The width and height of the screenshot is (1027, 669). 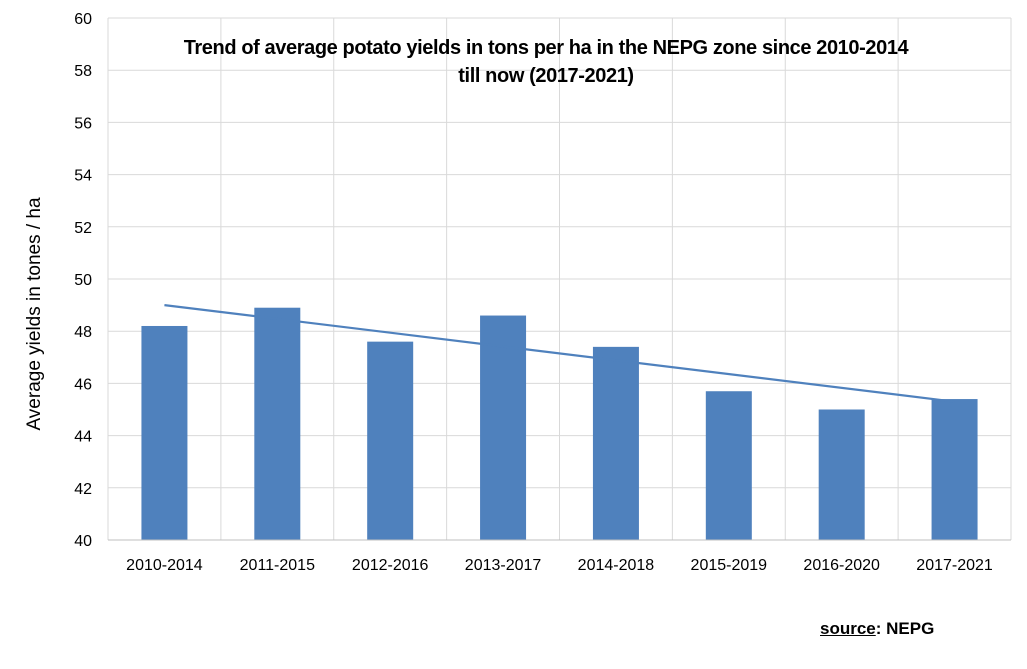 I want to click on y-tick-label: 54, so click(x=83, y=176).